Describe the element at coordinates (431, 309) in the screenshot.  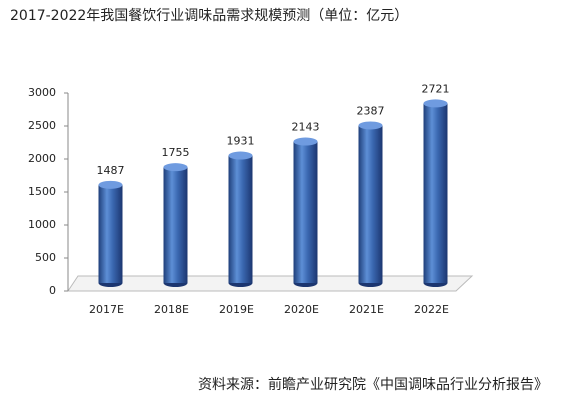
I see `x-tick-label: 2022E` at that location.